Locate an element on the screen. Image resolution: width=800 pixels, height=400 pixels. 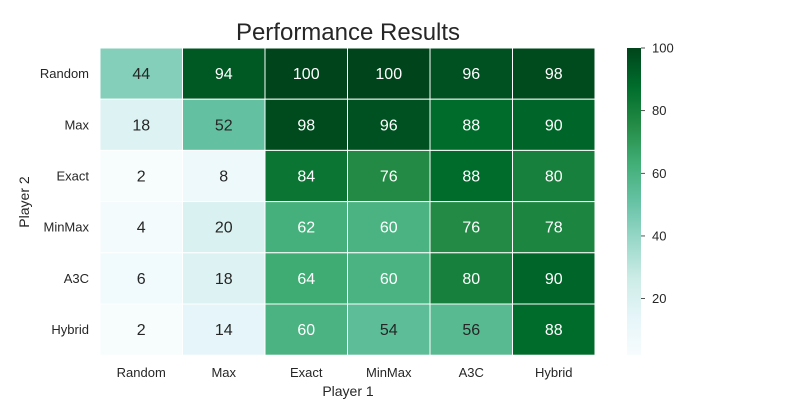
colorbar-ticks: 20 40 60 80 100 is located at coordinates (657, 173).